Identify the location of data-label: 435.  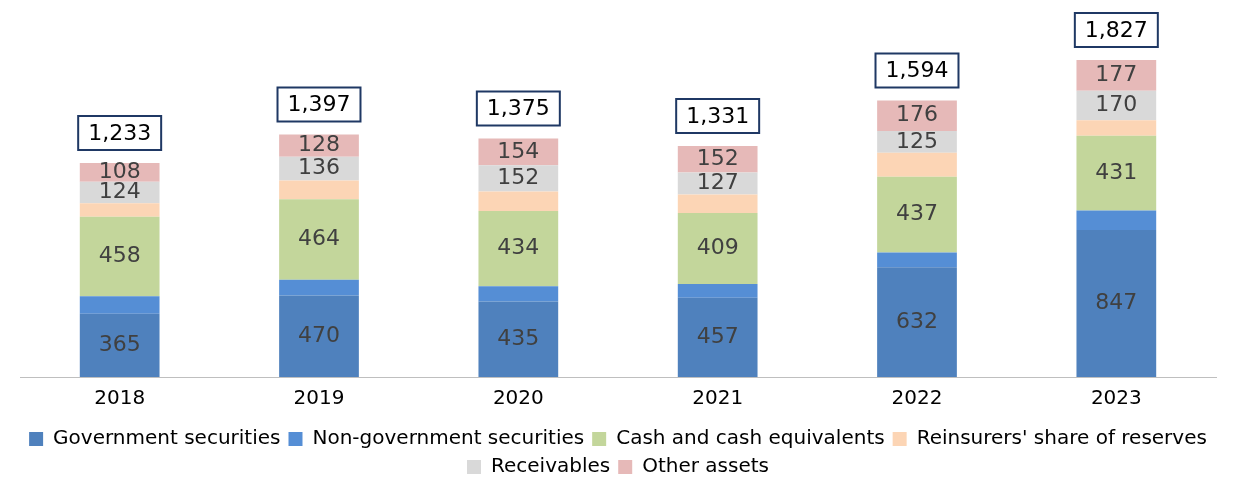
(518, 337).